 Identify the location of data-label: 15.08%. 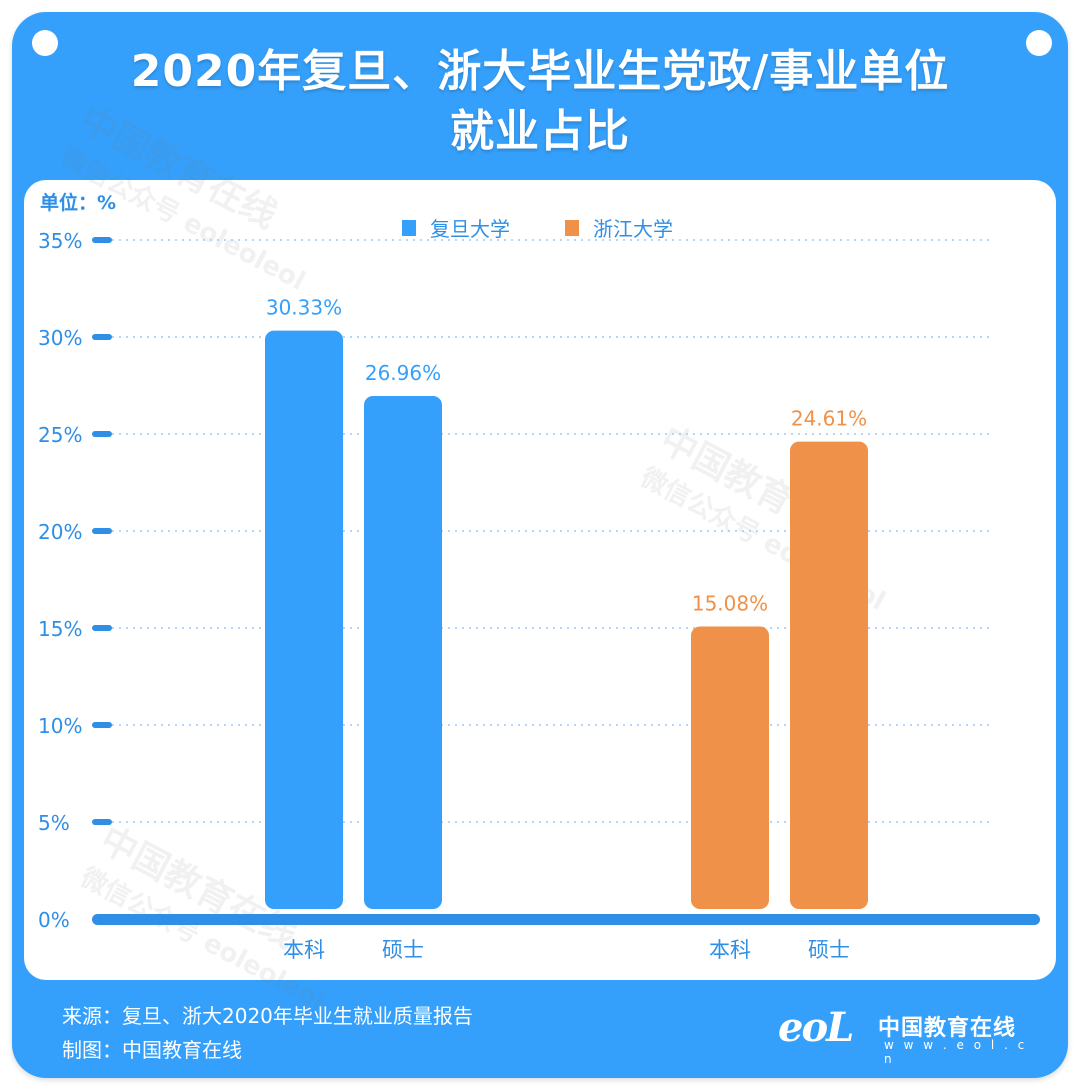
(730, 603).